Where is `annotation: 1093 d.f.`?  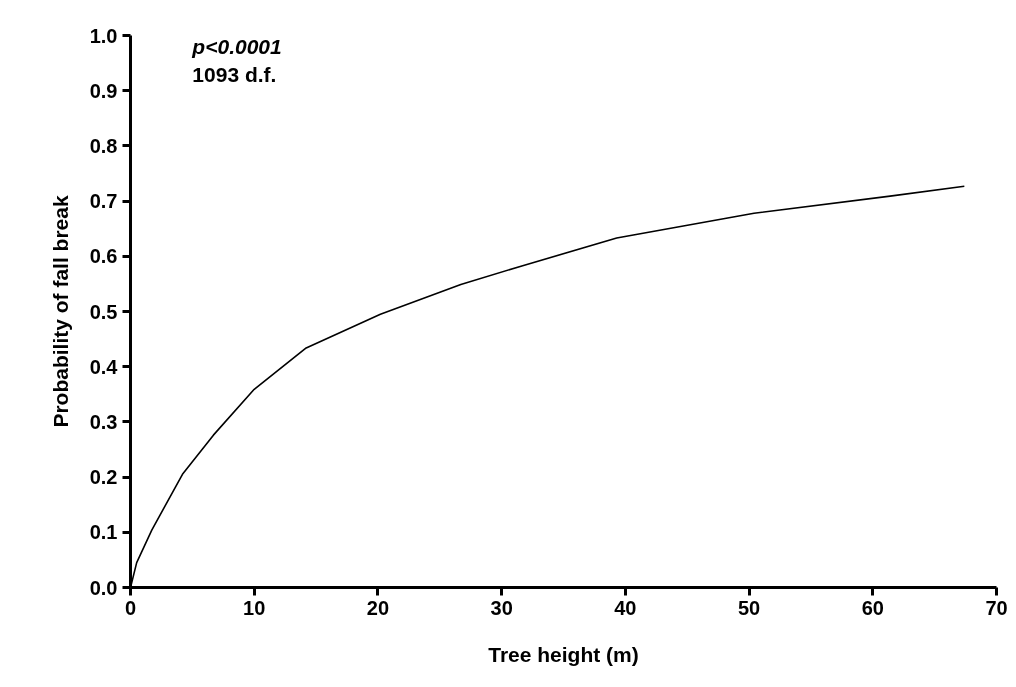
annotation: 1093 d.f. is located at coordinates (234, 74).